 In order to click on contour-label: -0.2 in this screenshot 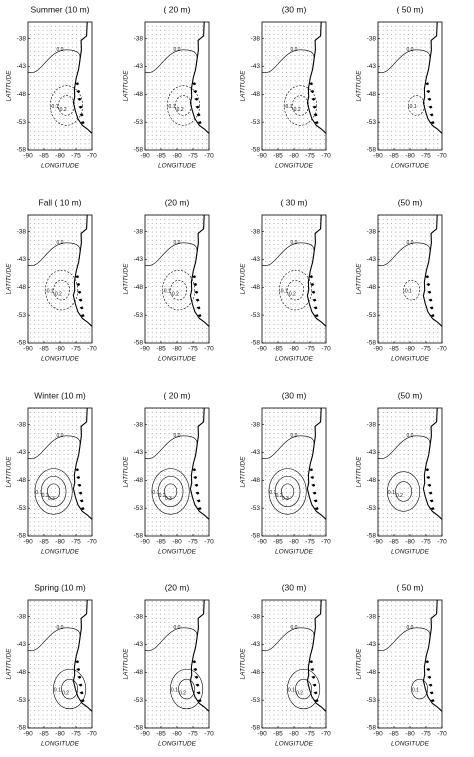, I will do `click(57, 294)`.